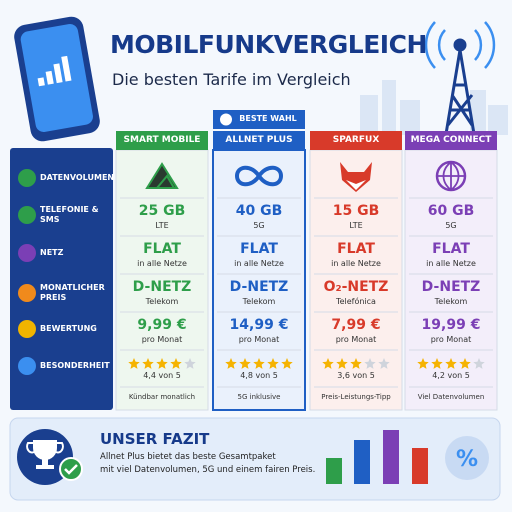  I want to click on rating: 4,2 von 5, so click(451, 375).